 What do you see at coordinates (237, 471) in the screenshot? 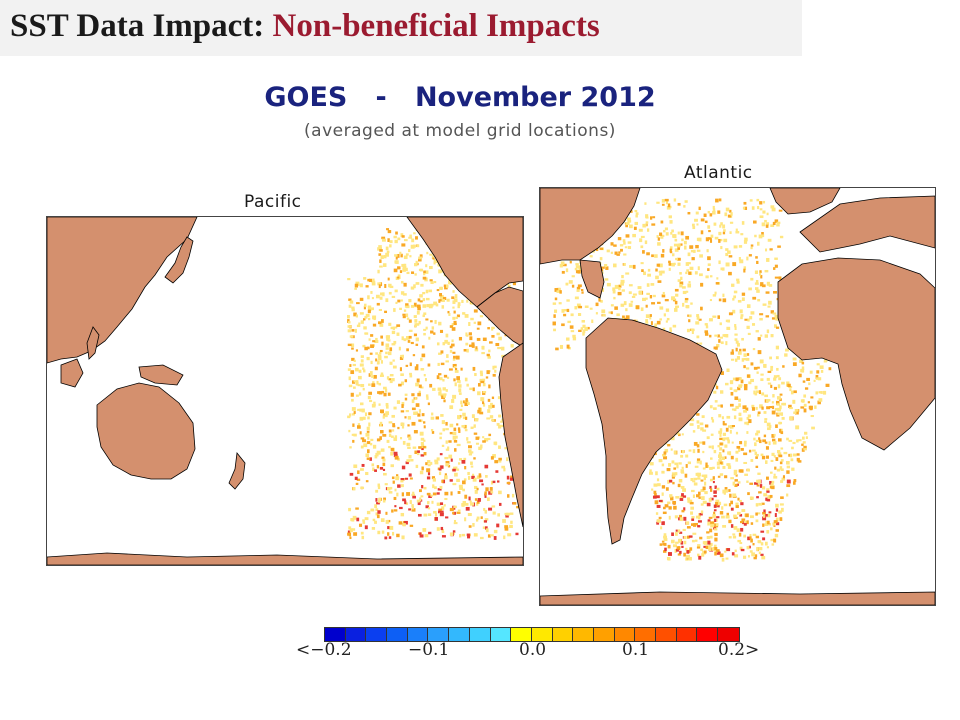
I see `new-zealand-island` at bounding box center [237, 471].